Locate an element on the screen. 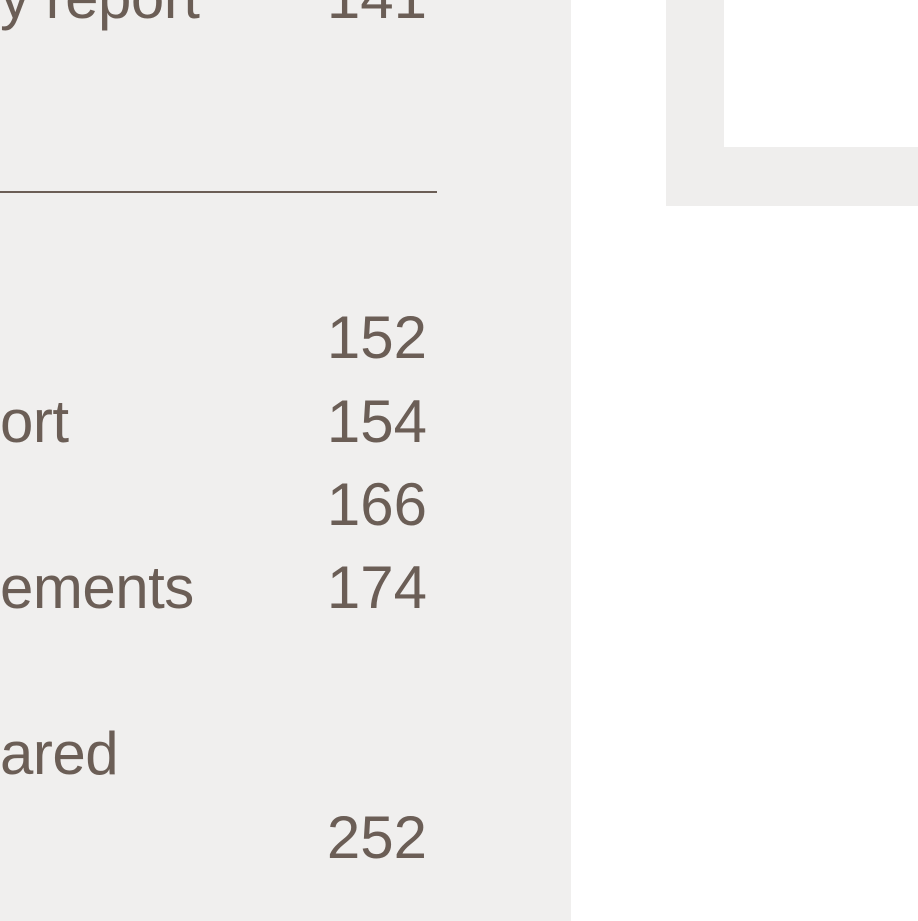  toc-entry-page: 166 is located at coordinates (376, 504).